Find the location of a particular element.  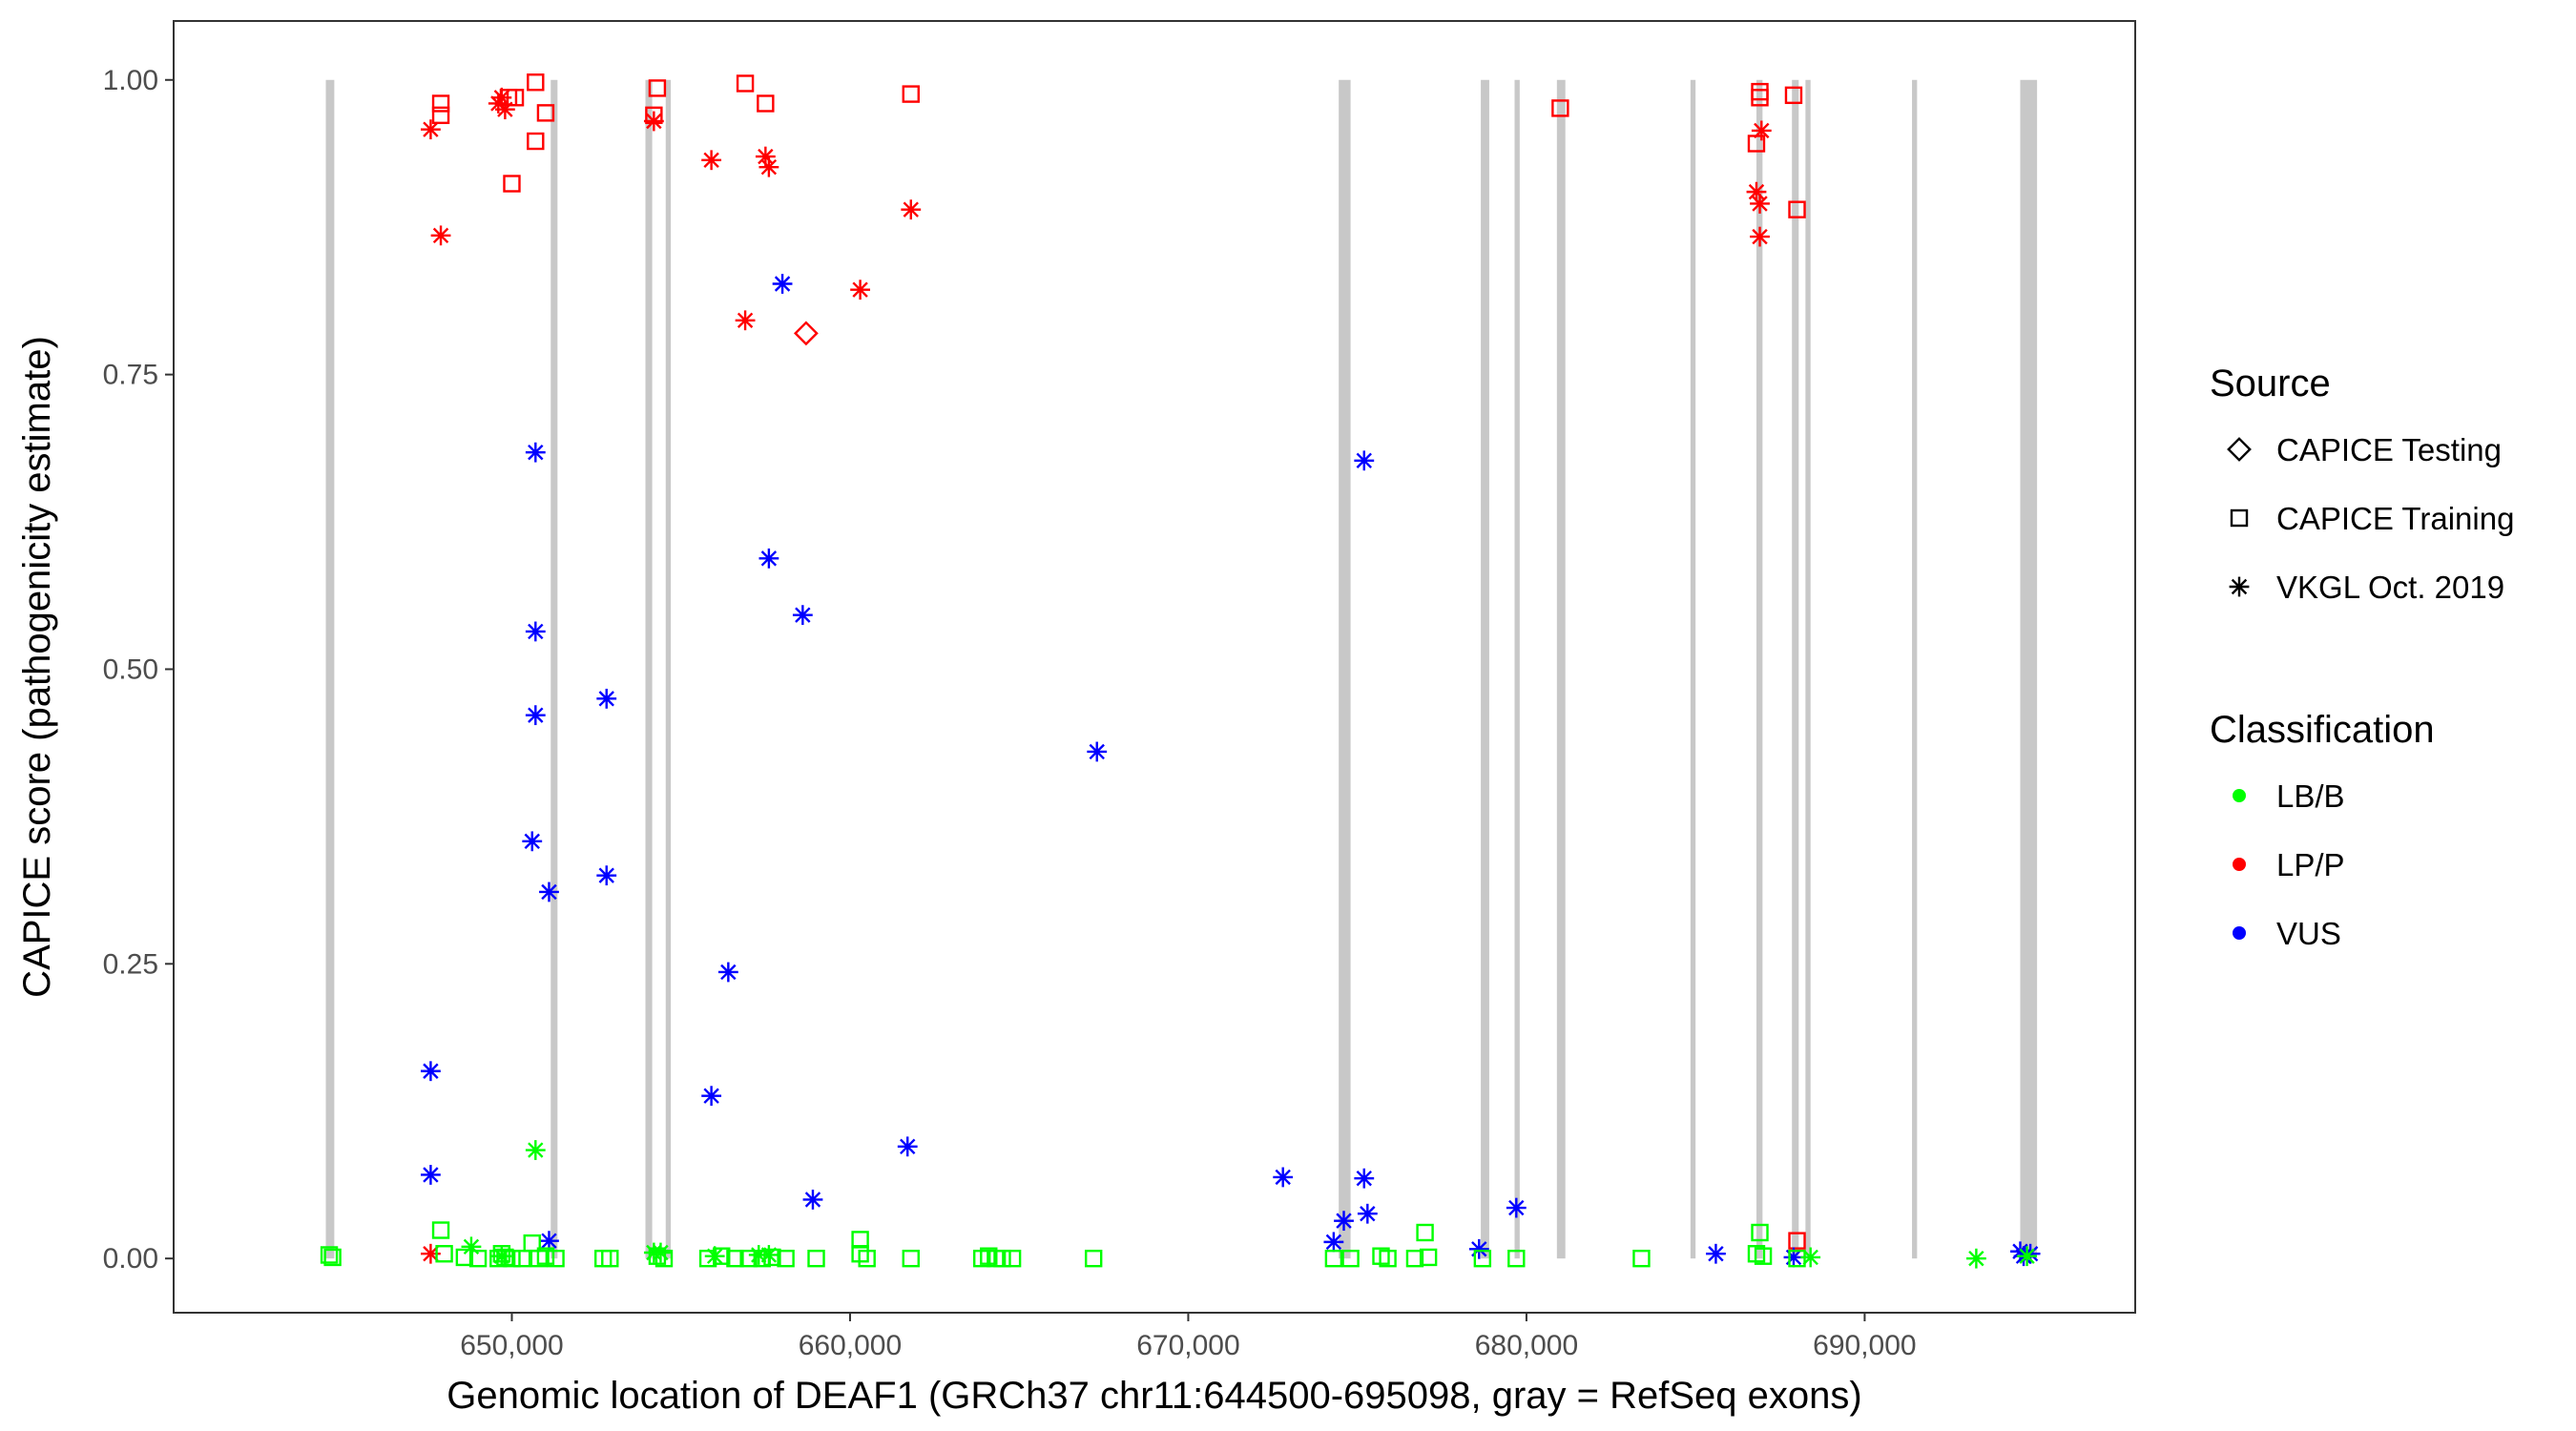

legend-classification-label: LB/B is located at coordinates (2310, 796).